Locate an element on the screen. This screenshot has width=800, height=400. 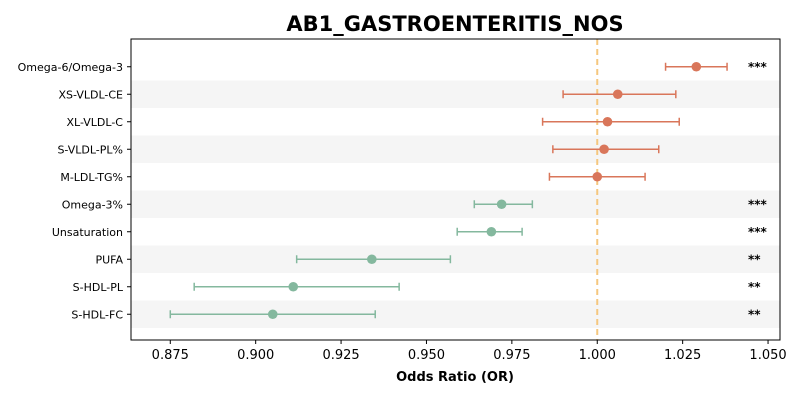
chart-title: AB1_GASTROENTERITIS_NOS is located at coordinates (454, 24).